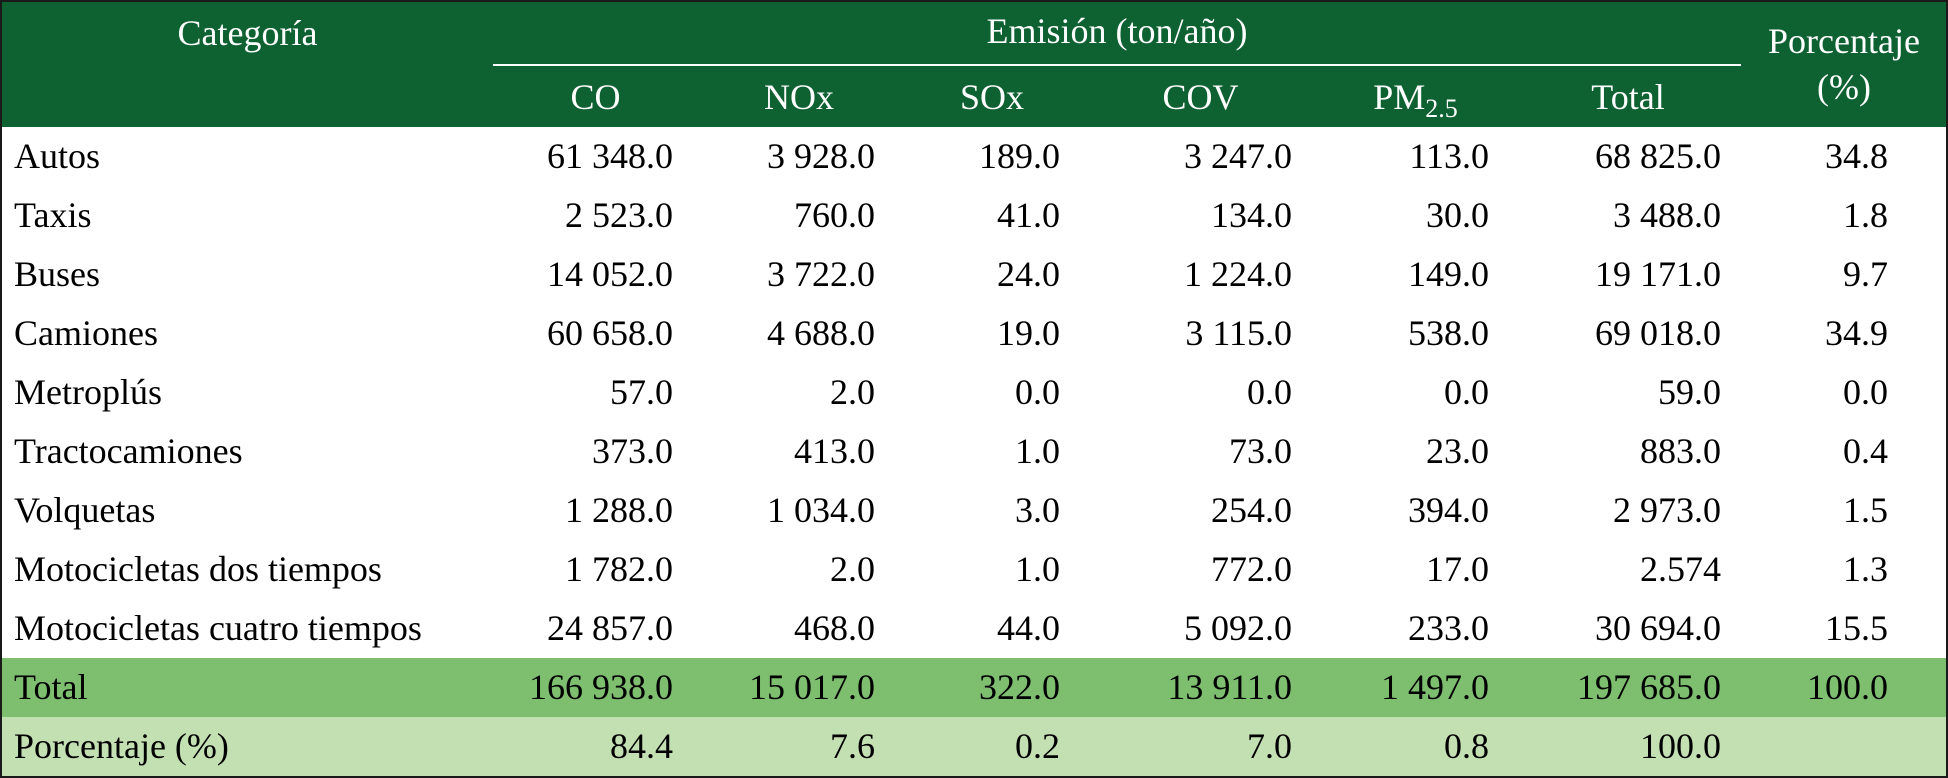  I want to click on header-group: Emisión (ton/año), so click(1117, 31).